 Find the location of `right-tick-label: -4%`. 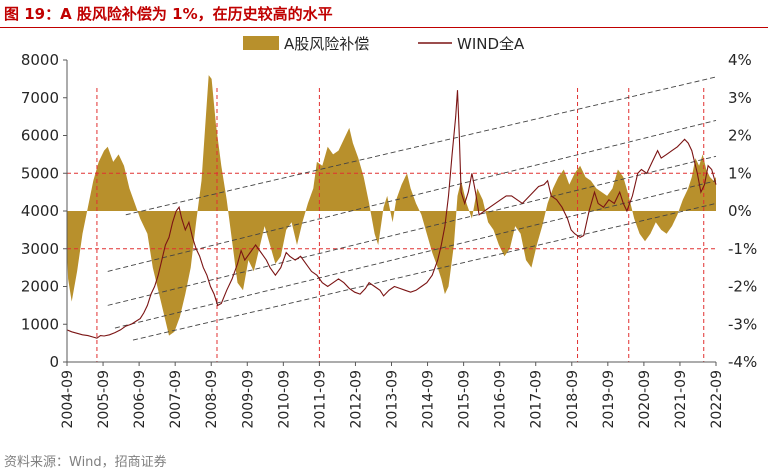

right-tick-label: -4% is located at coordinates (742, 362).